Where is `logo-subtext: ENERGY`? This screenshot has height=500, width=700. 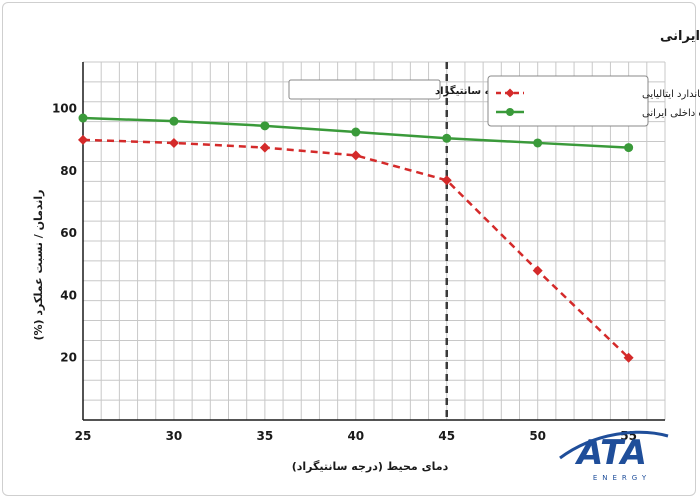 logo-subtext: ENERGY is located at coordinates (622, 478).